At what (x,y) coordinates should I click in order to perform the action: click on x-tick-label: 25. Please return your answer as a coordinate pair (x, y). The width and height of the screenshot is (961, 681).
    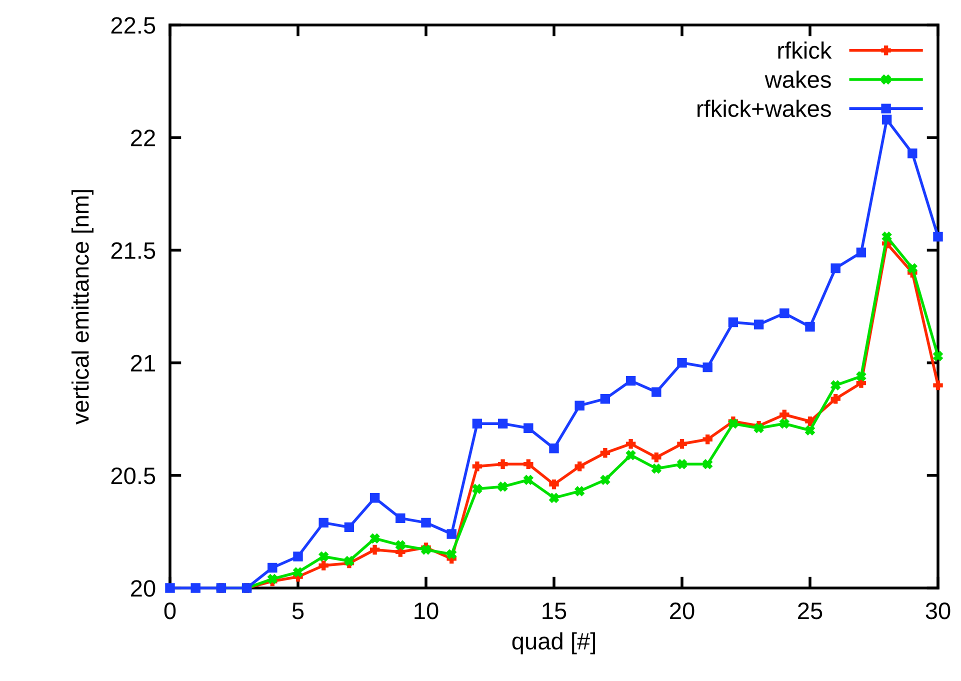
    Looking at the image, I should click on (810, 611).